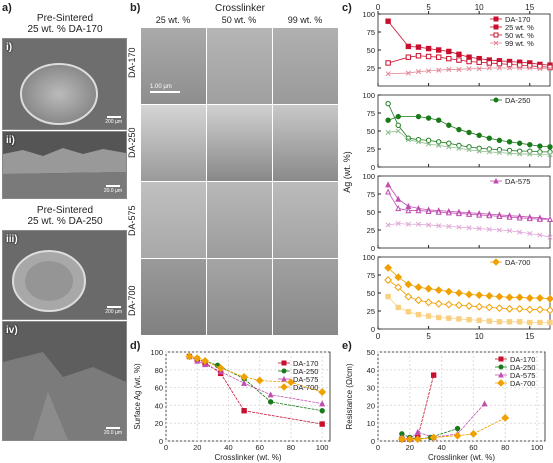 This screenshot has height=463, width=553. Describe the element at coordinates (371, 388) in the screenshot. I see `y-tick-label: 30` at that location.